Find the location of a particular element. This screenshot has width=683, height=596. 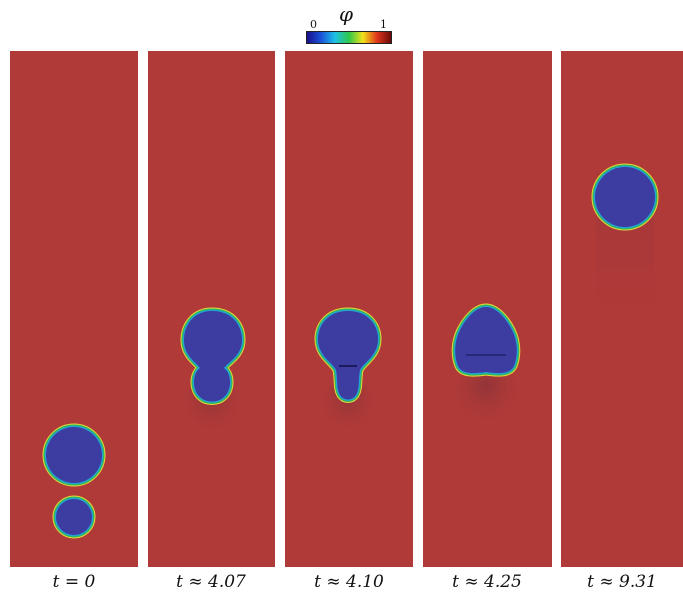

panel-1-small-bubble is located at coordinates (74, 517).